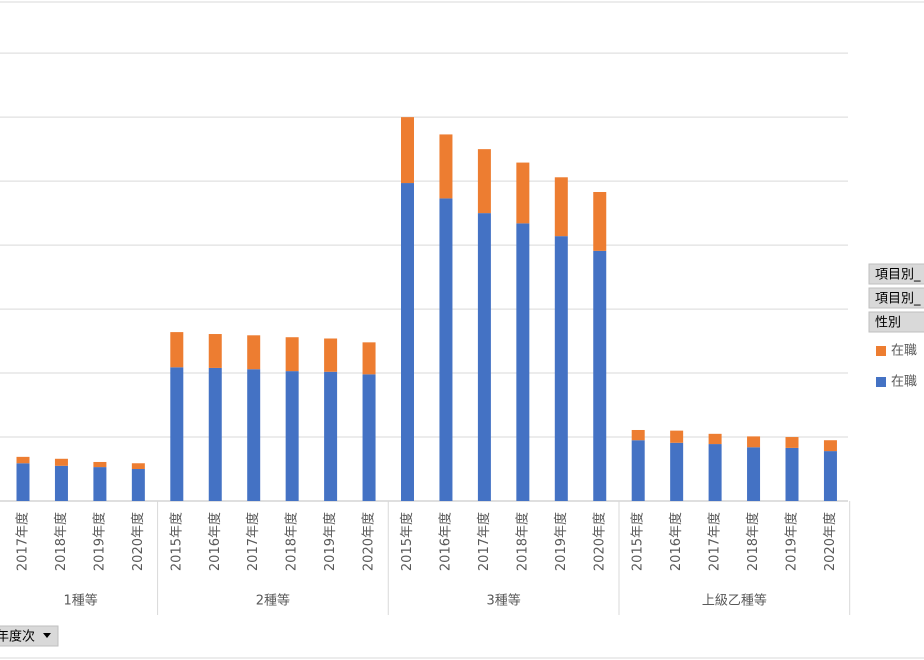  I want to click on field-button-label: 年度次, so click(17, 637).